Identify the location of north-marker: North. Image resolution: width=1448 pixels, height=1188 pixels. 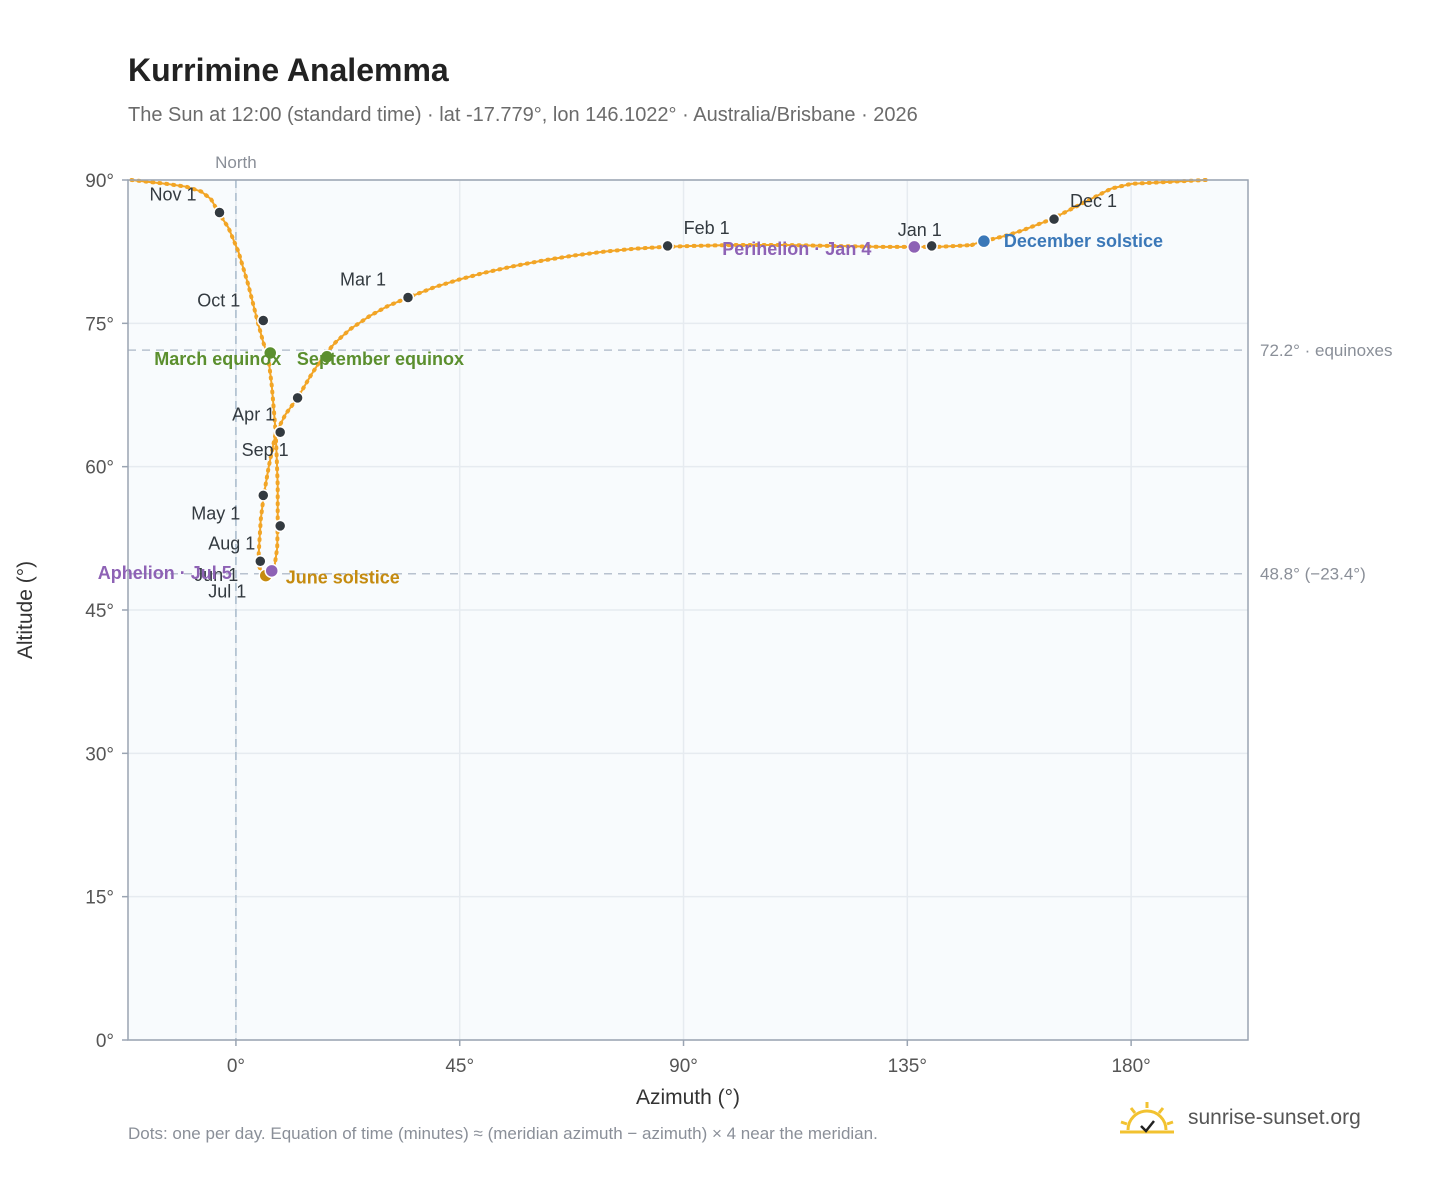
(236, 596).